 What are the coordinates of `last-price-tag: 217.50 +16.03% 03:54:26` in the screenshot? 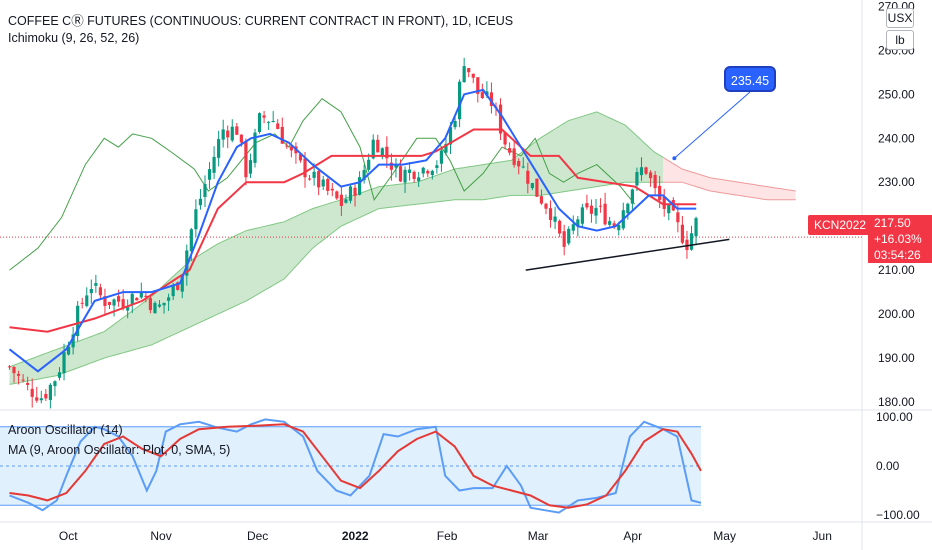 It's located at (900, 239).